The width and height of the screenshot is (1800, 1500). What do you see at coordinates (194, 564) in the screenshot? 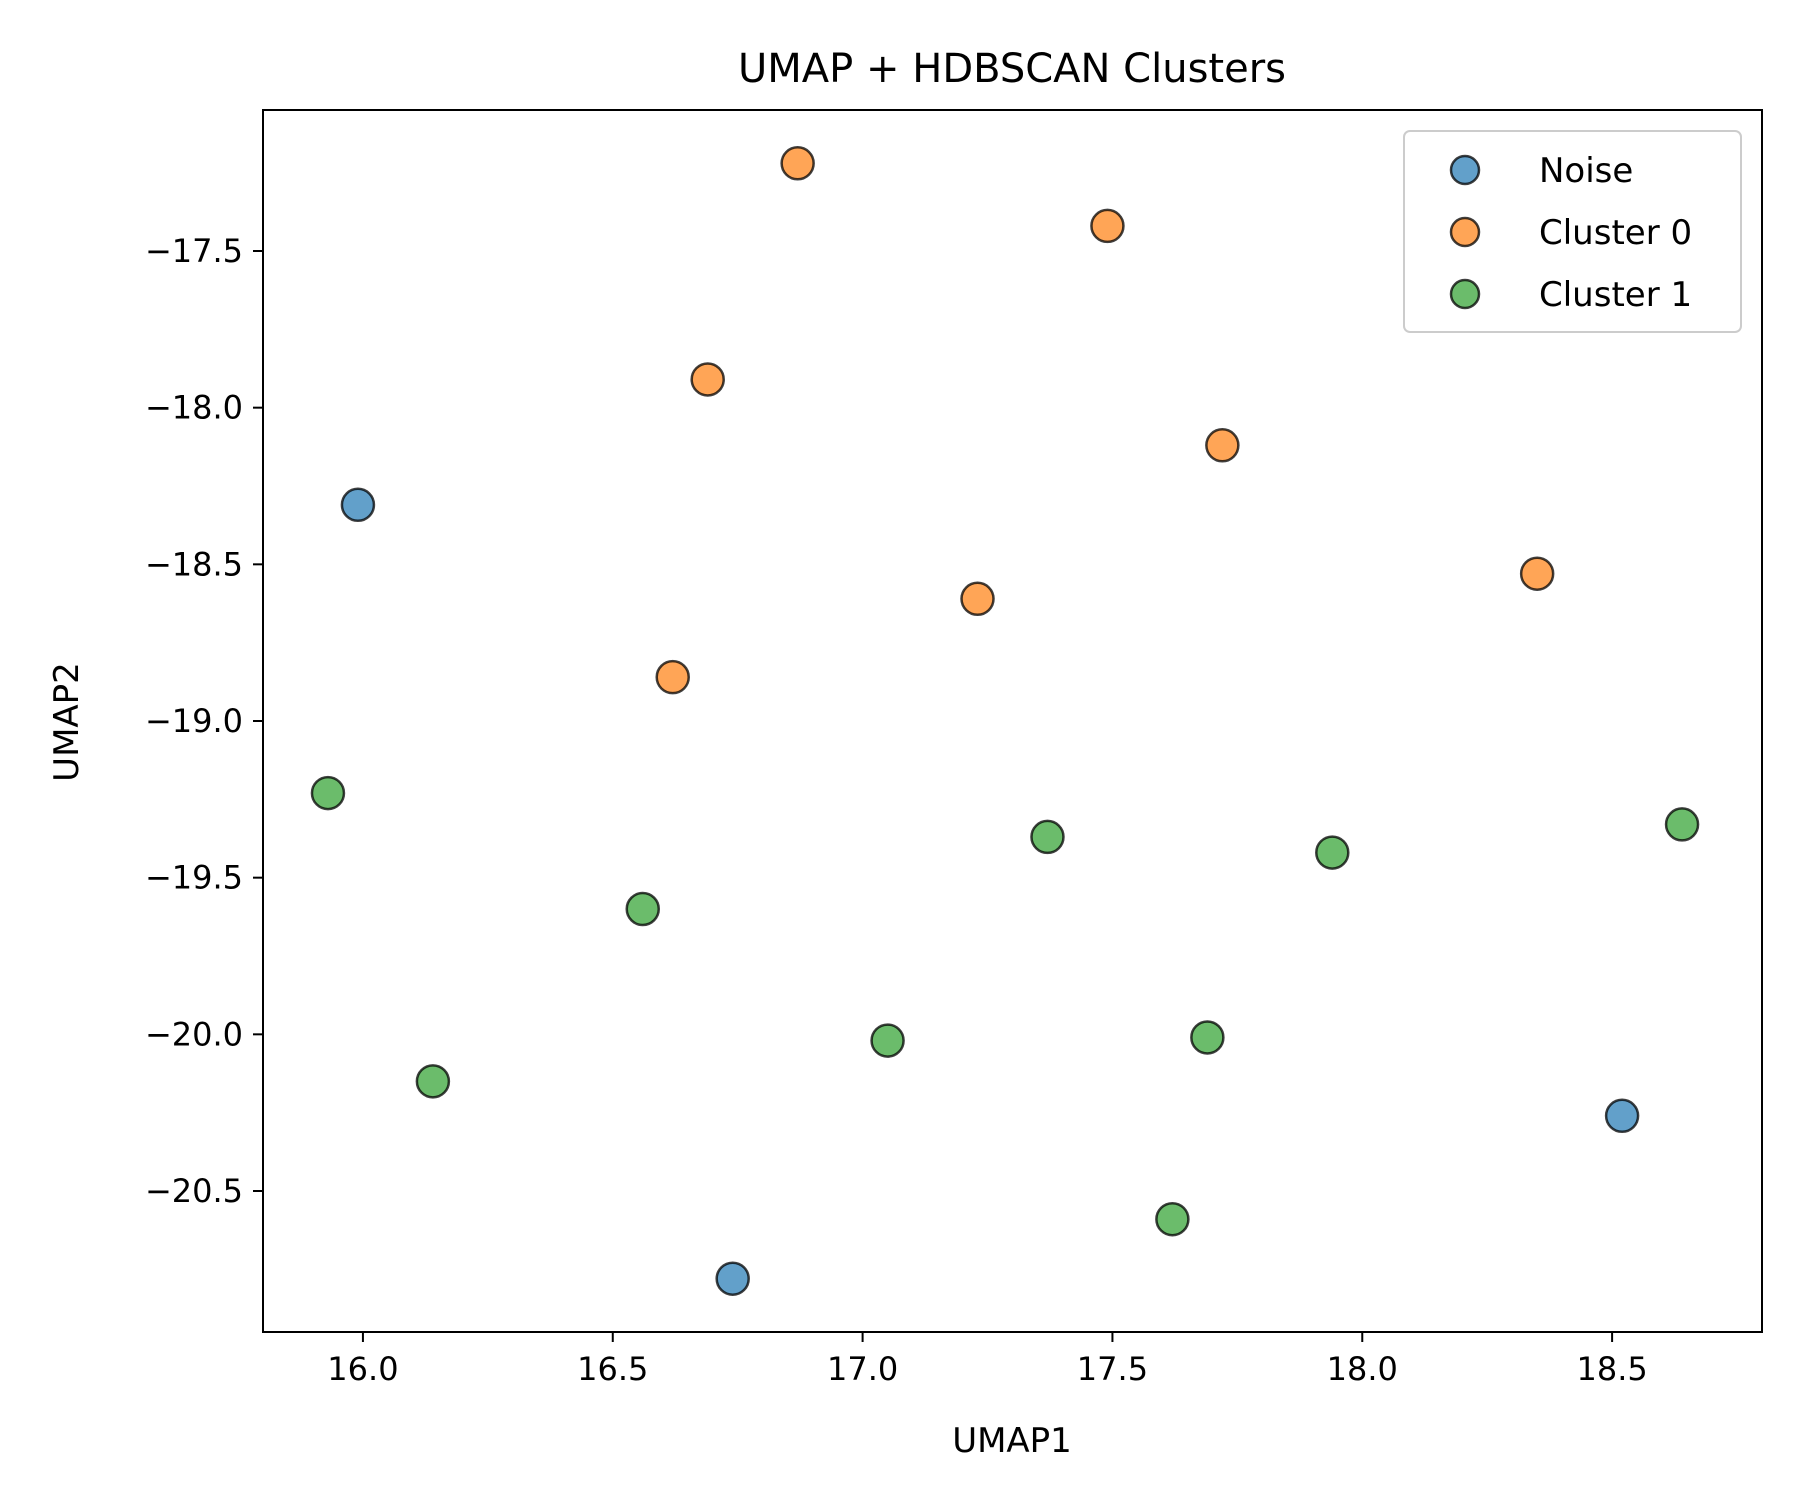
I see `y-tick-label: −18.5` at bounding box center [194, 564].